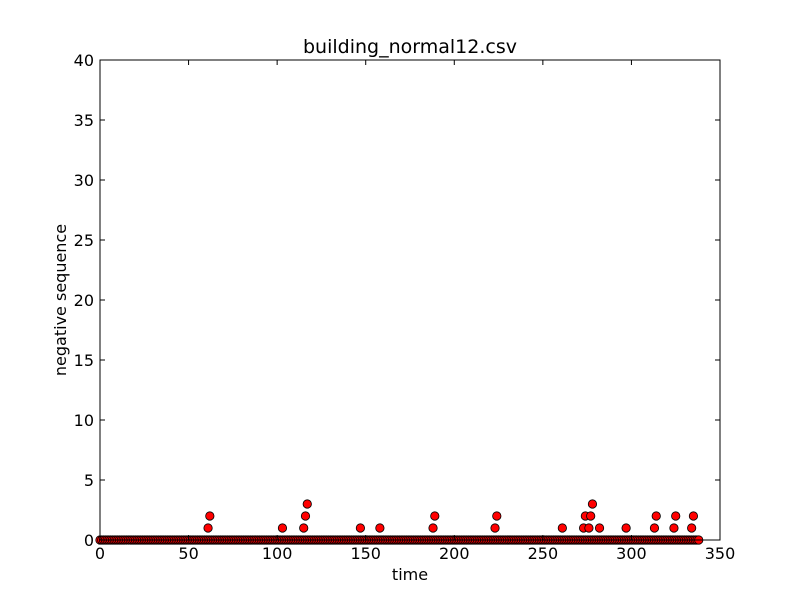  What do you see at coordinates (89, 540) in the screenshot?
I see `y-tick-label: 0` at bounding box center [89, 540].